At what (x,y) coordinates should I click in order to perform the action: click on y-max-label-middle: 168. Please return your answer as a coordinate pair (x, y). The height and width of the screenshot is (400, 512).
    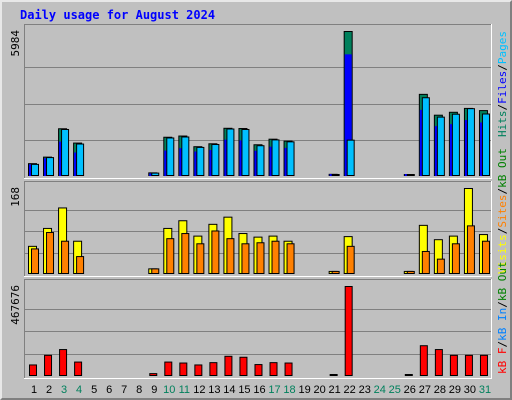
    Looking at the image, I should click on (15, 197).